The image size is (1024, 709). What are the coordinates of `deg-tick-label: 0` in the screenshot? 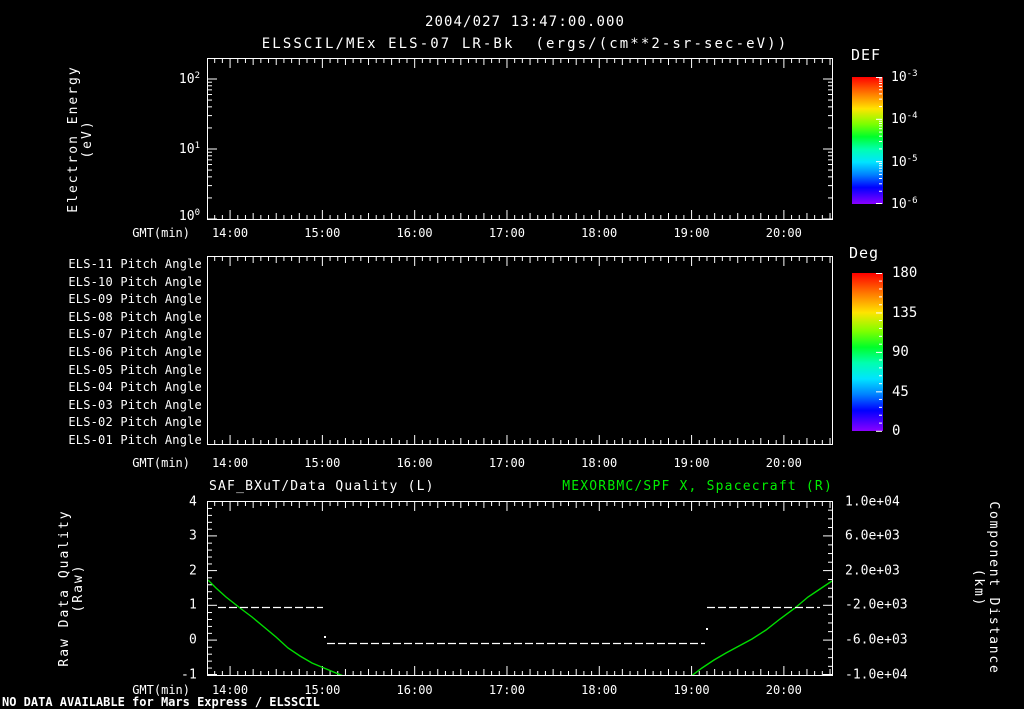 It's located at (896, 431).